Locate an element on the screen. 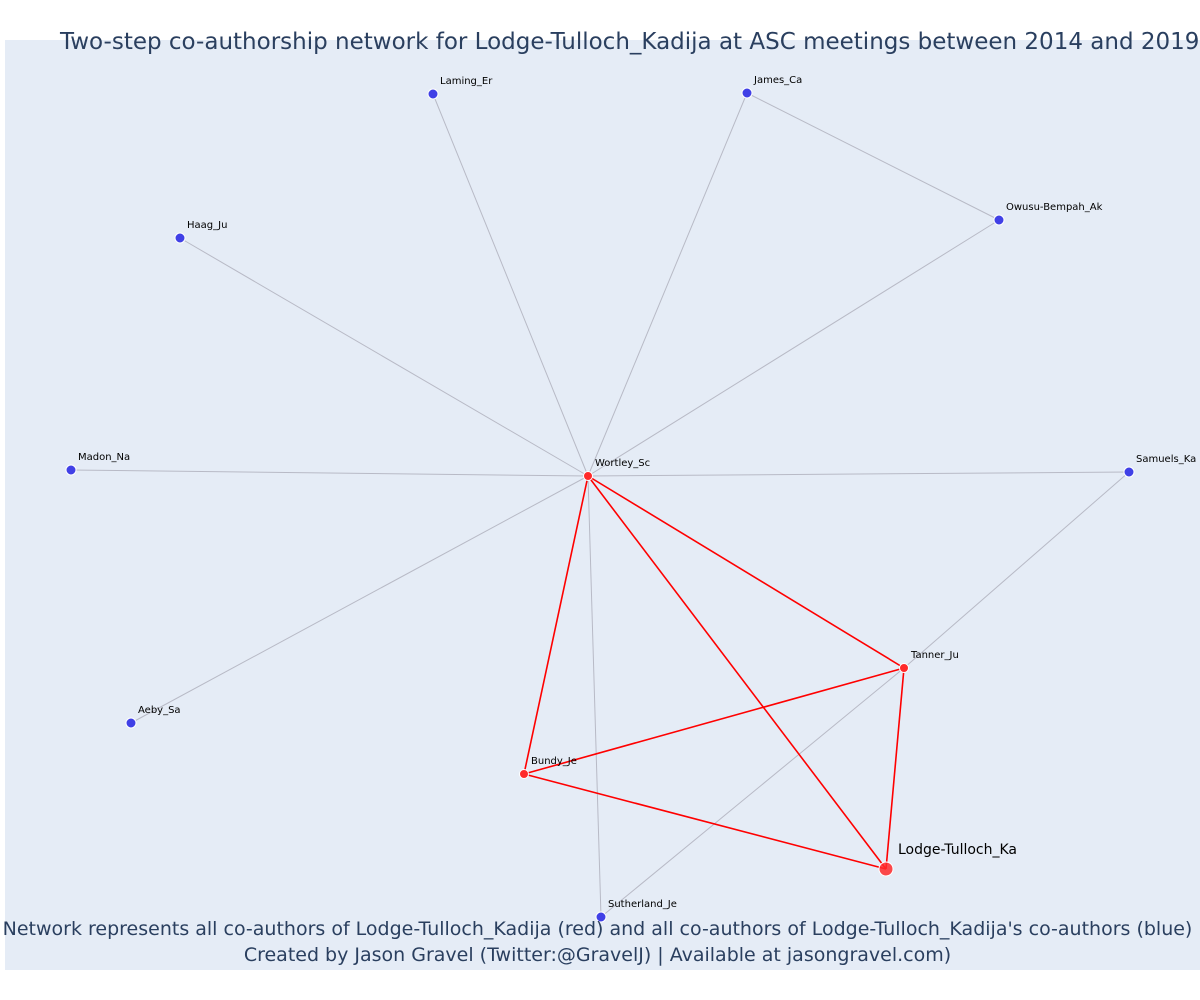 Image resolution: width=1200 pixels, height=1000 pixels. node-label-Aeby_Sa: Aeby_Sa is located at coordinates (159, 710).